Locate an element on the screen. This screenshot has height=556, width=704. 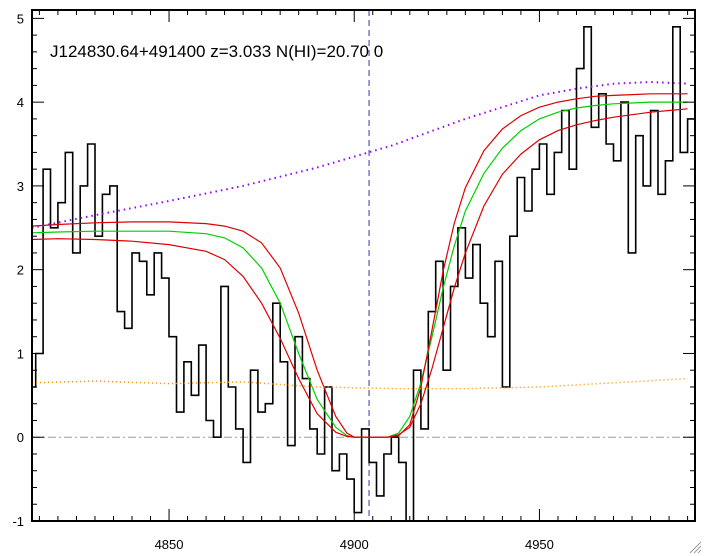
y-tick-label: -1 is located at coordinates (18, 521).